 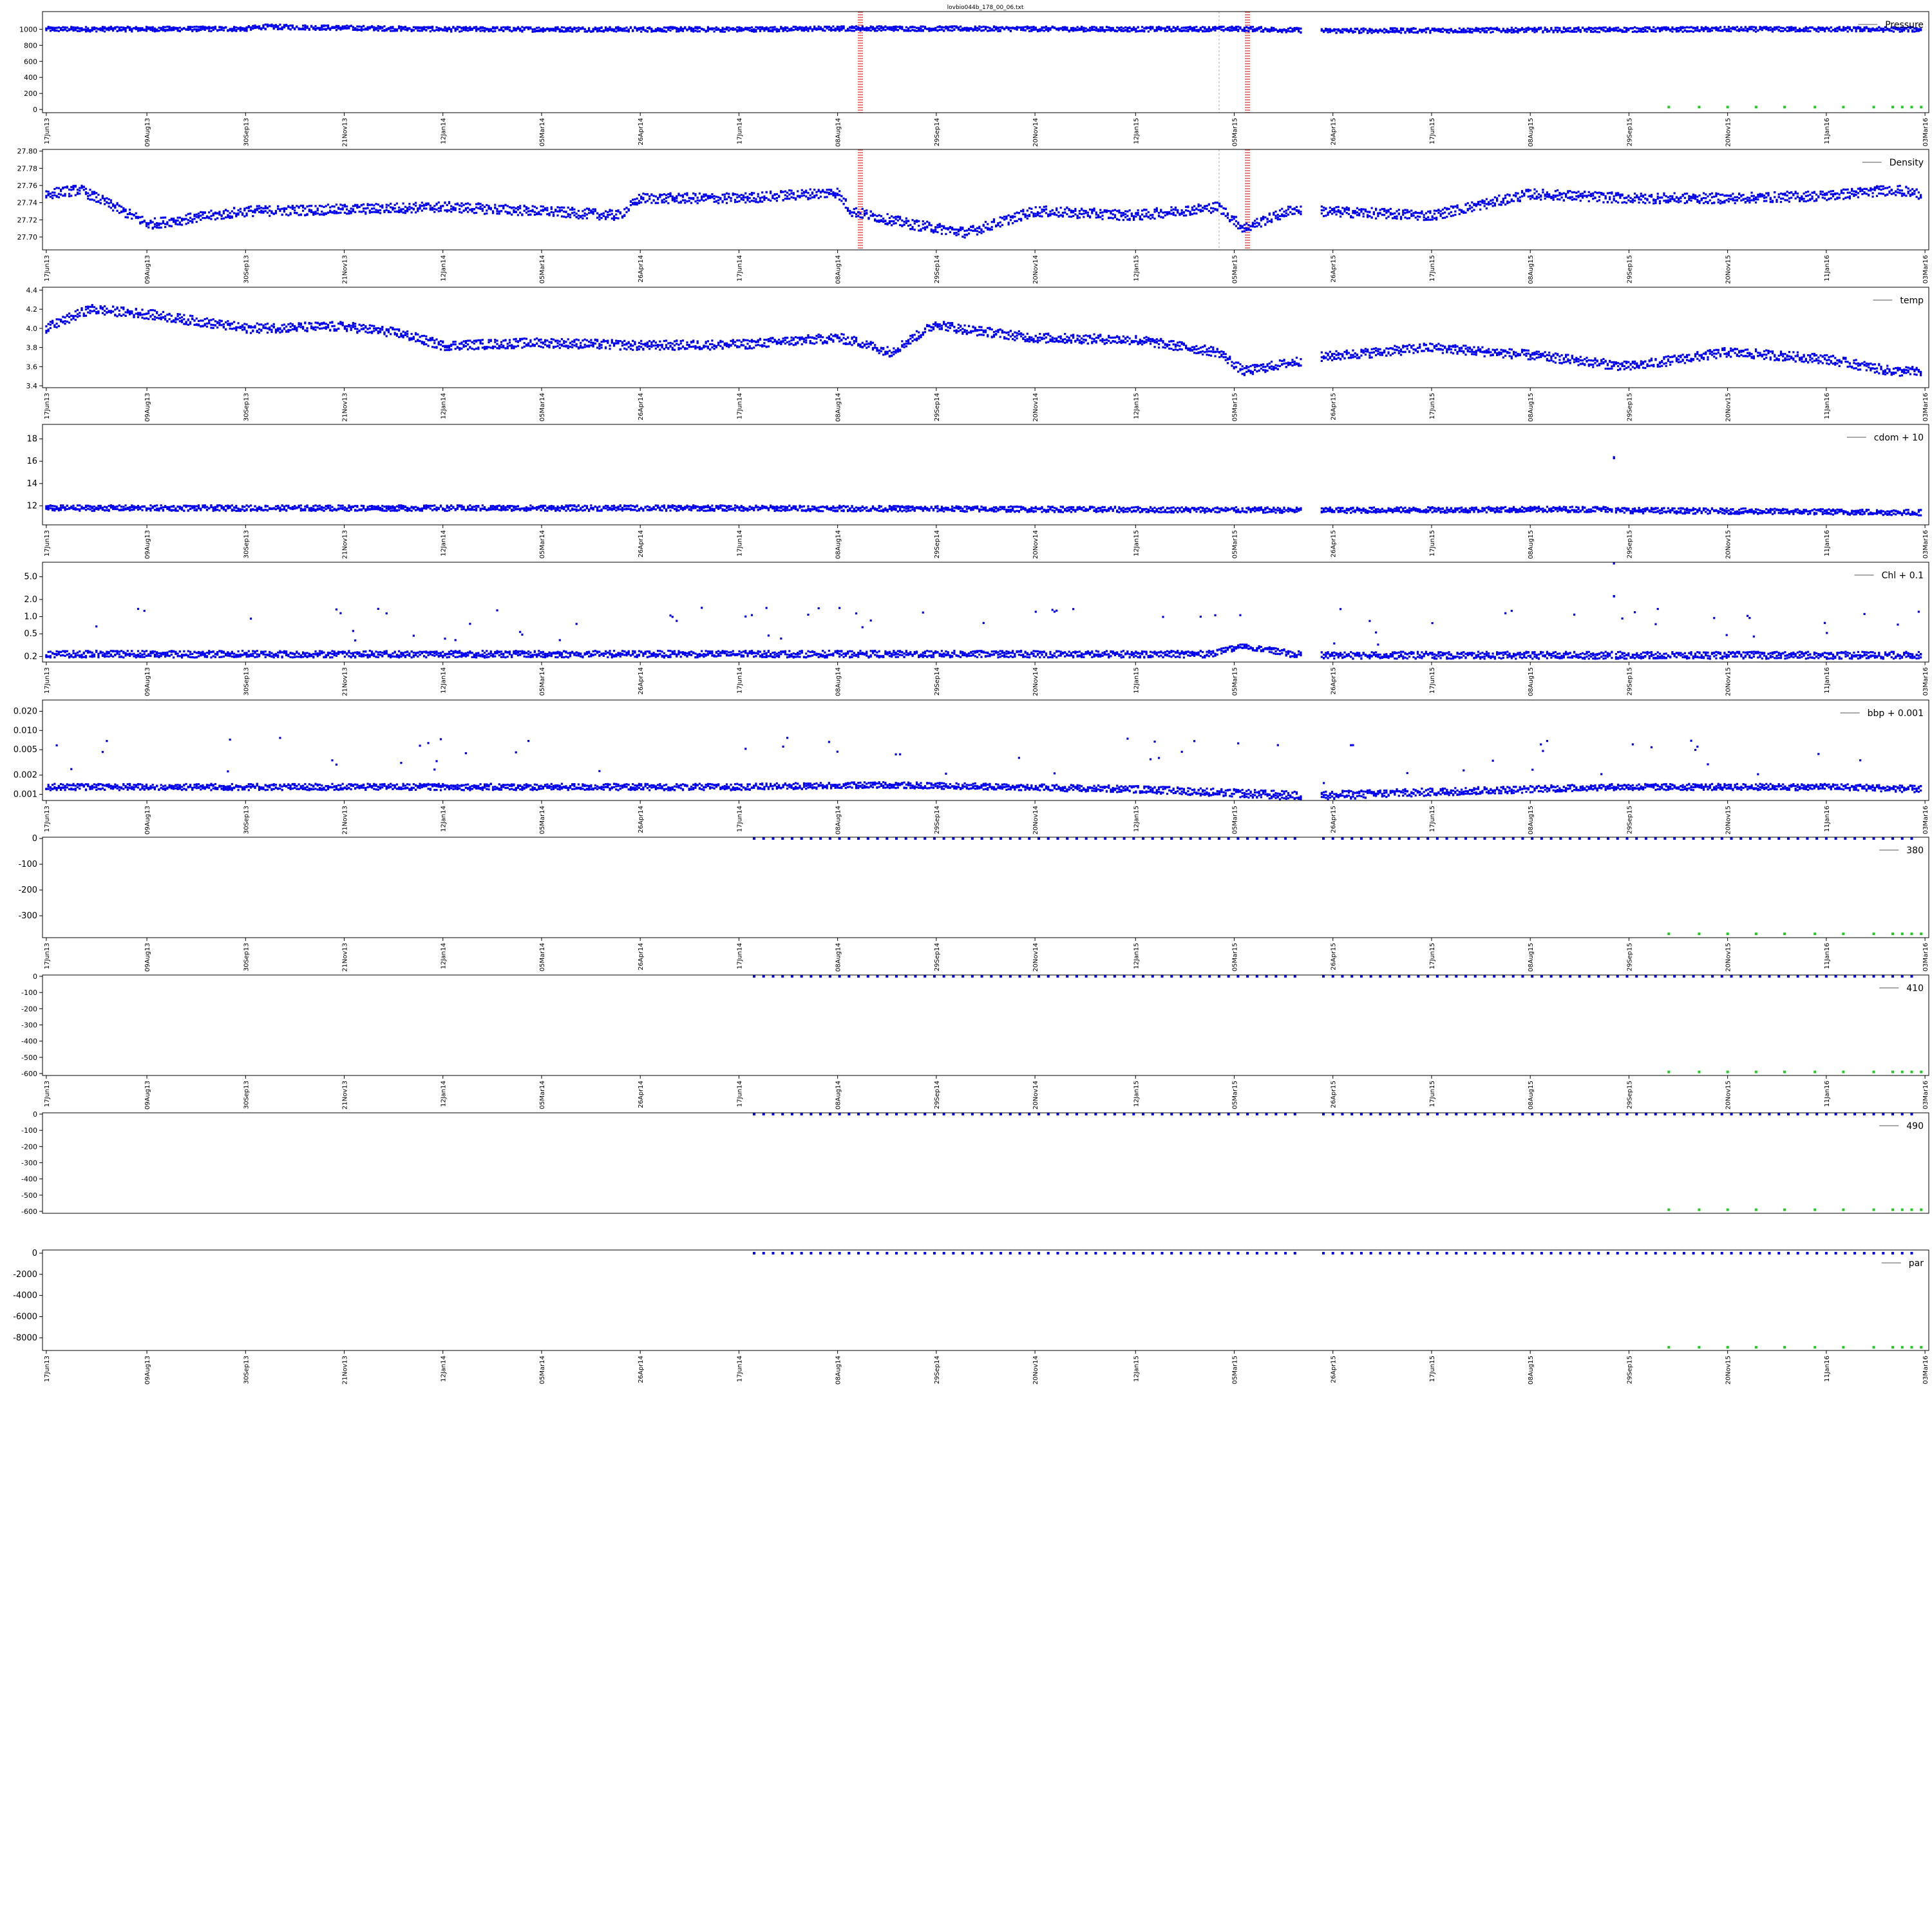 What do you see at coordinates (29, 1163) in the screenshot?
I see `panel-8-ytick-3: -300` at bounding box center [29, 1163].